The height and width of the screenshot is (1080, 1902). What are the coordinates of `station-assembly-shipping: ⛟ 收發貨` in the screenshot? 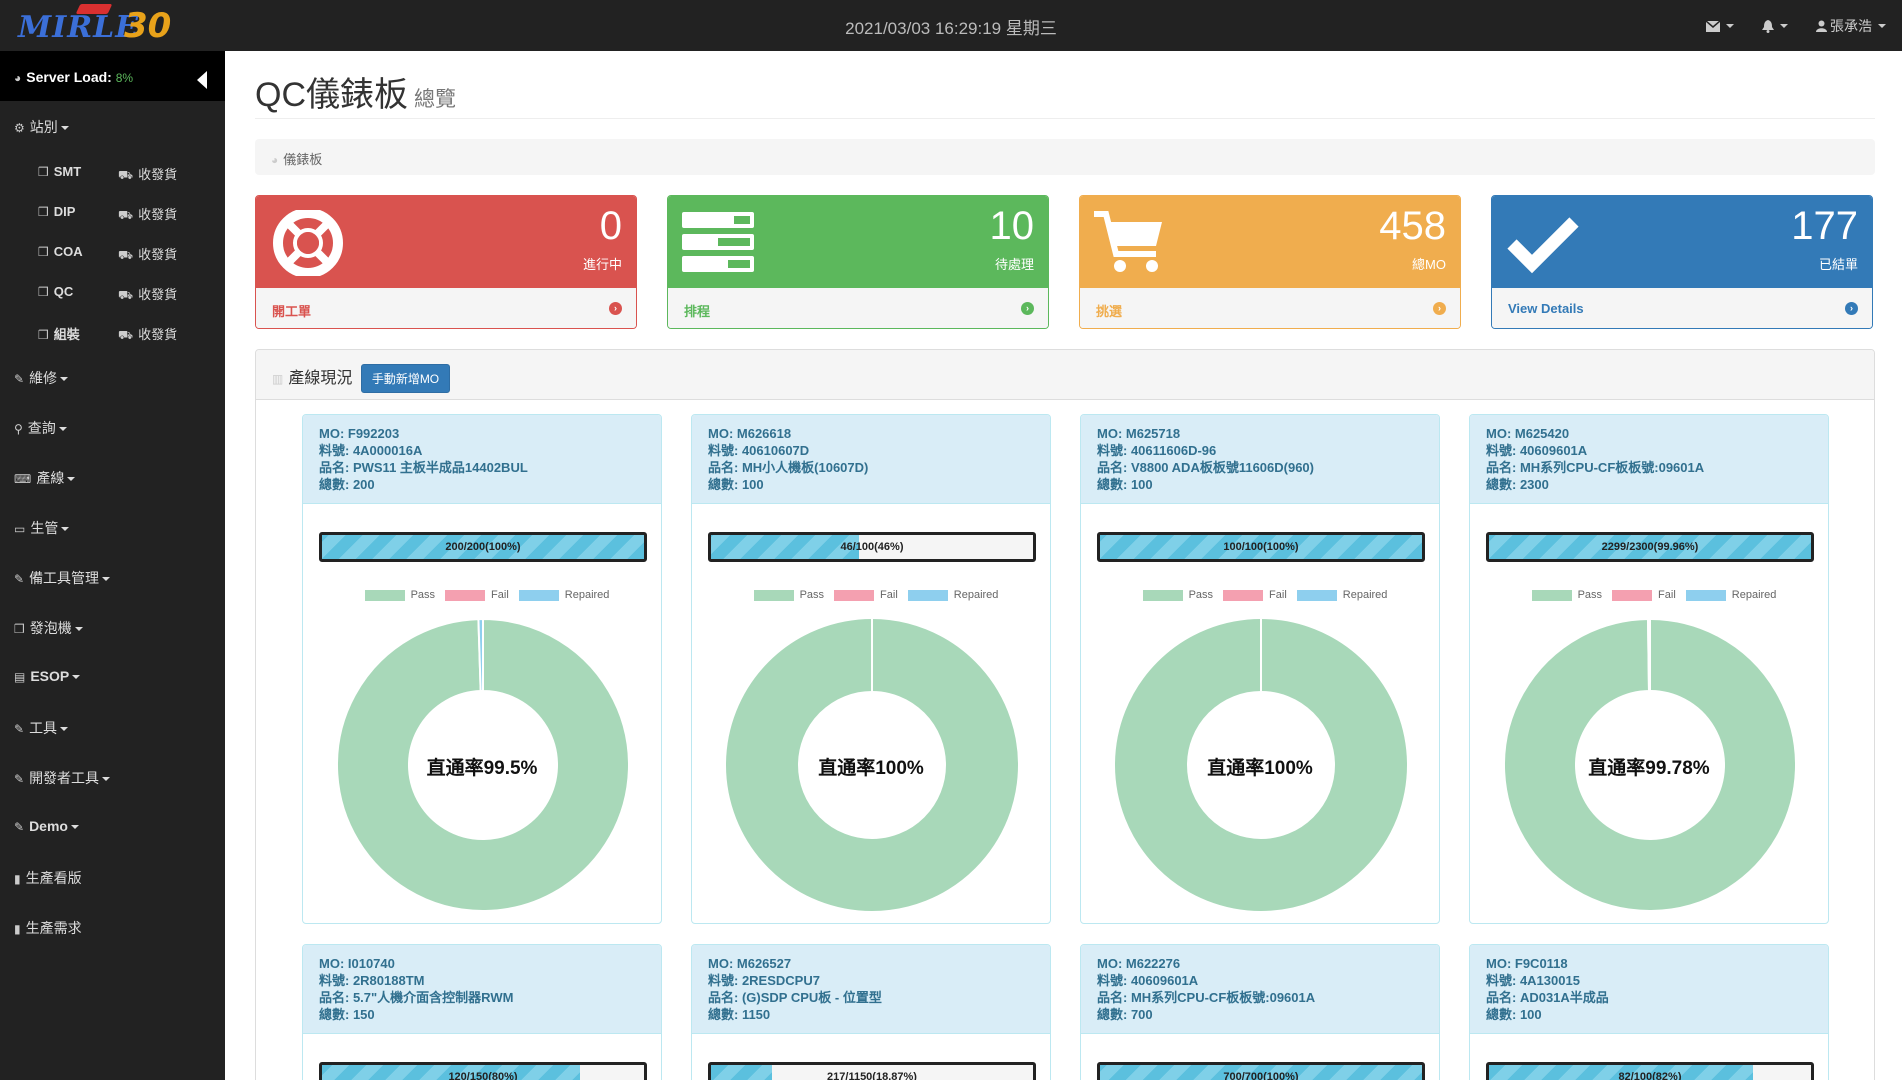 It's located at (147, 334).